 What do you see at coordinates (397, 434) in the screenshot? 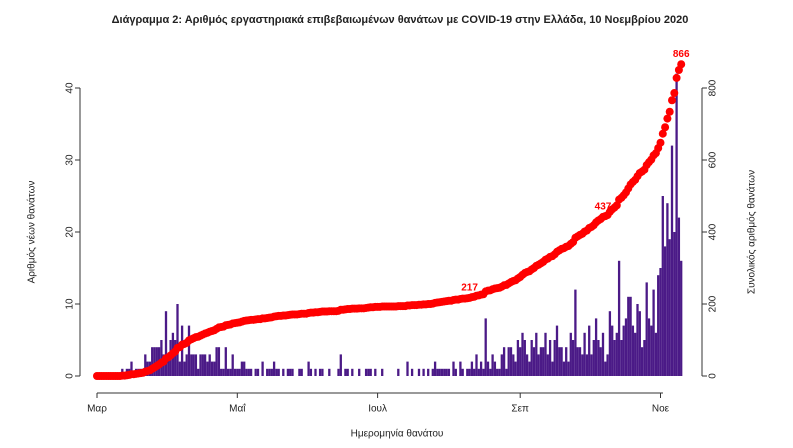
I see `x-axis-title: Ημερομηνία θανάτου` at bounding box center [397, 434].